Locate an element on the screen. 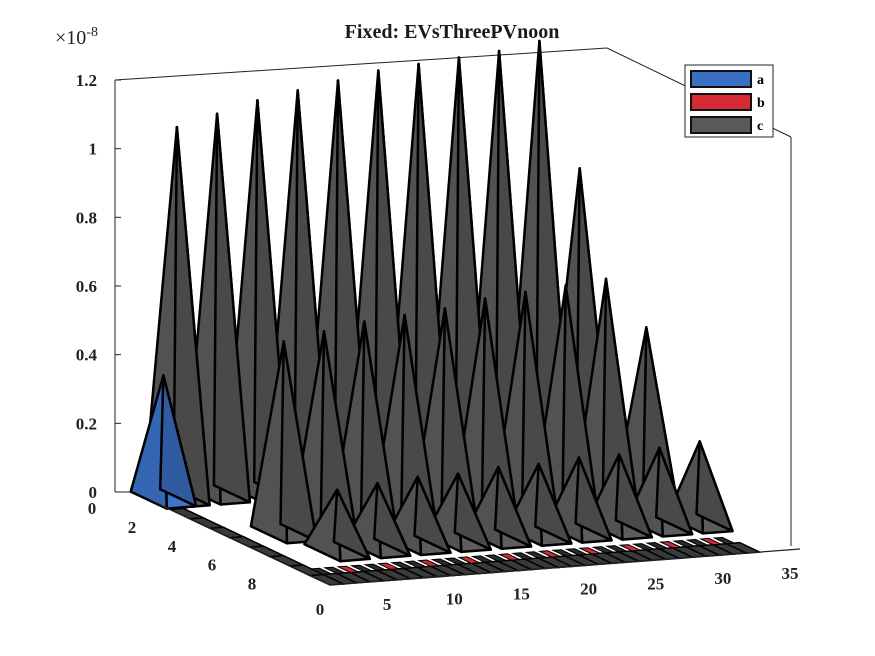 The image size is (875, 656). legend-swatch-c is located at coordinates (721, 125).